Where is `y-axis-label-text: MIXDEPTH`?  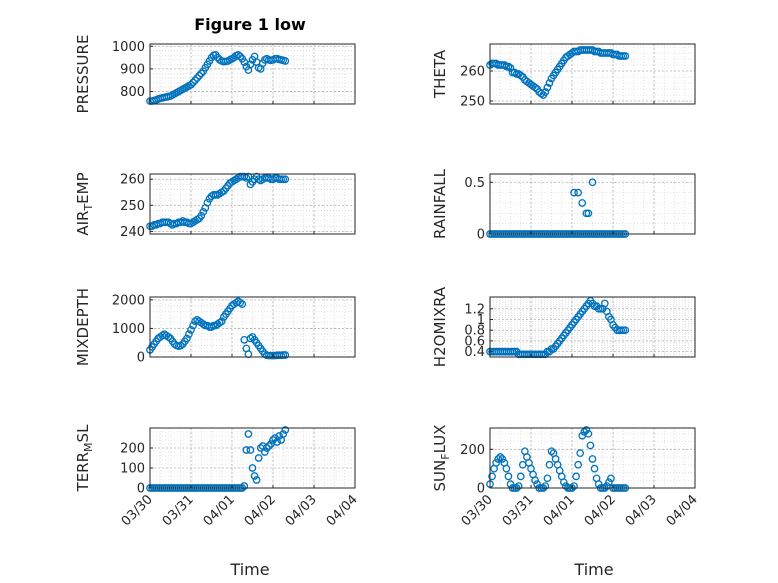 y-axis-label-text: MIXDEPTH is located at coordinates (83, 327).